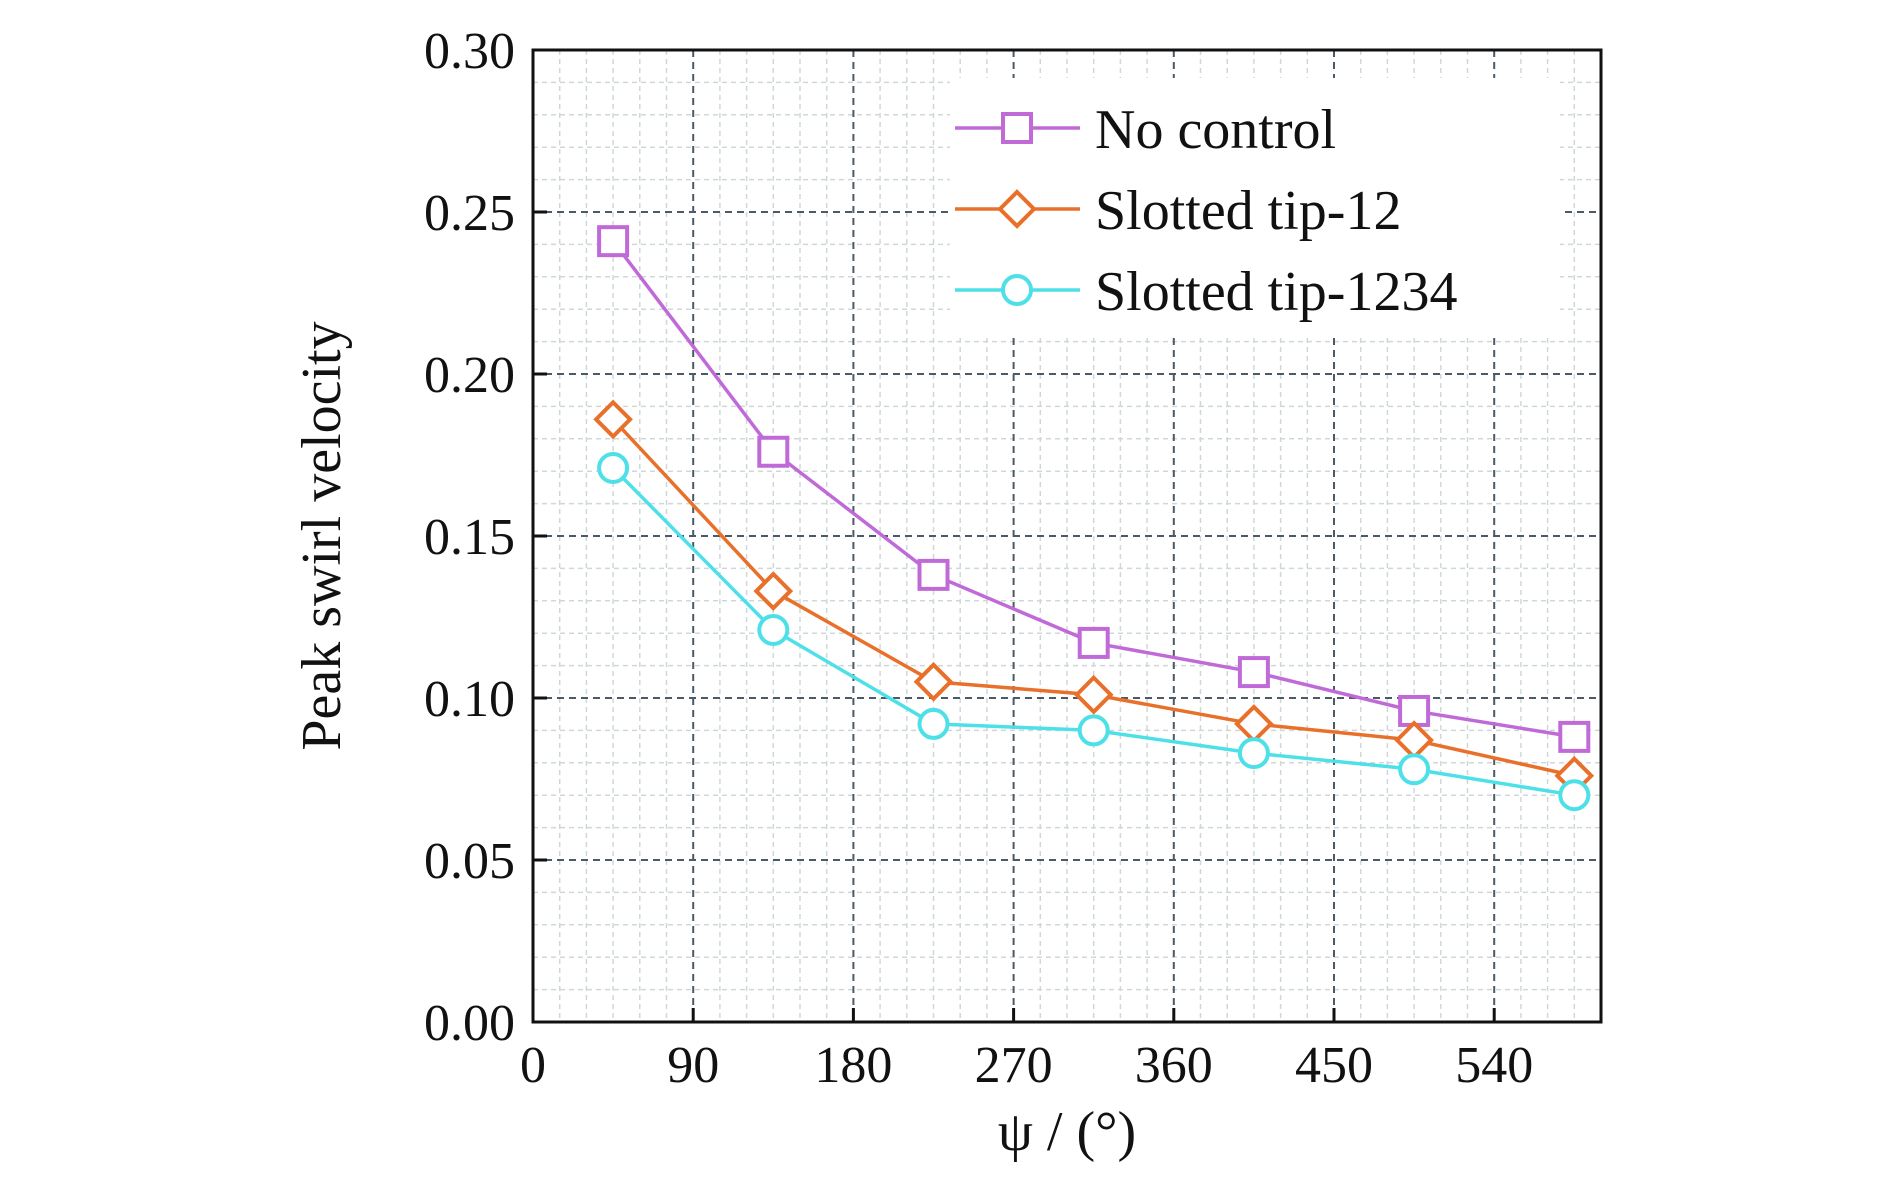 The image size is (1889, 1181). What do you see at coordinates (1215, 130) in the screenshot?
I see `legend-label: No control` at bounding box center [1215, 130].